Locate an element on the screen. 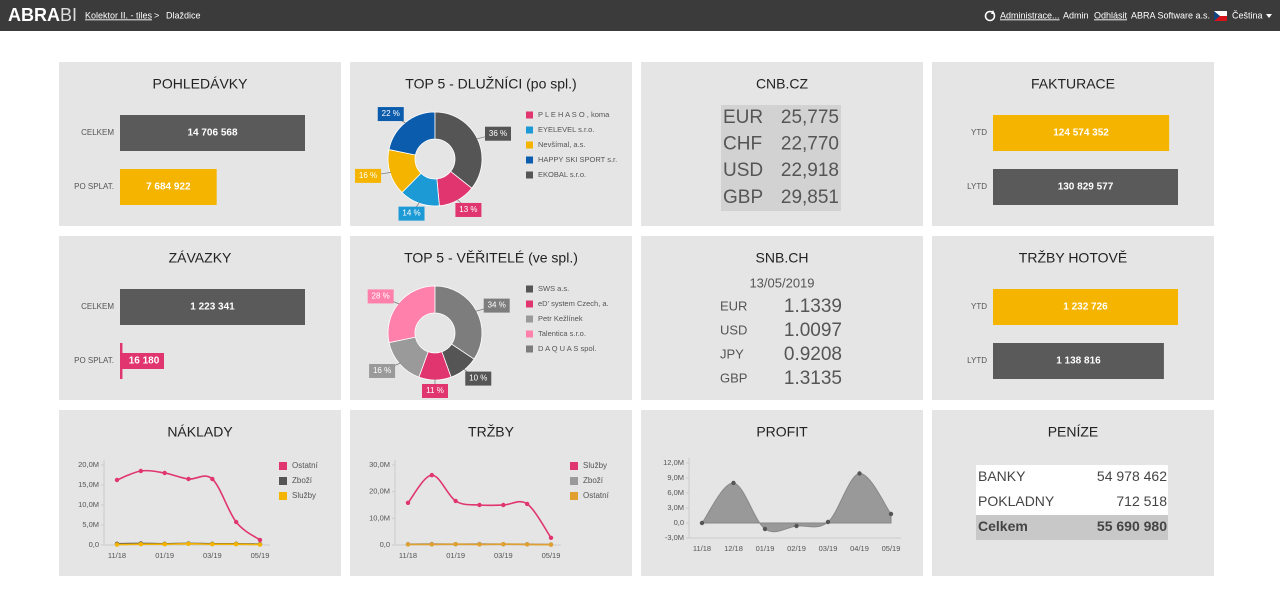  tile-title: FAKTURACE is located at coordinates (1073, 84).